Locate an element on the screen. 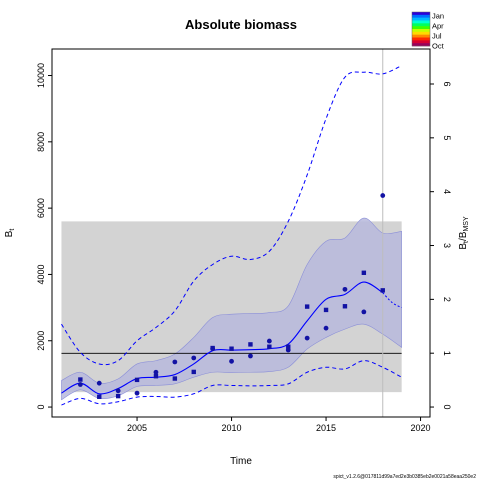 The height and width of the screenshot is (480, 480). legend-label: Oct is located at coordinates (438, 46).